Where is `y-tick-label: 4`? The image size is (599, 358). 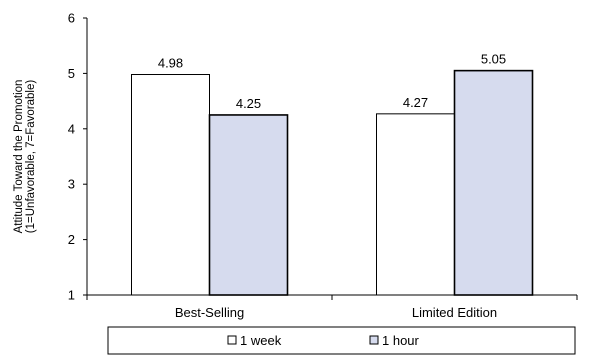
y-tick-label: 4 is located at coordinates (71, 128).